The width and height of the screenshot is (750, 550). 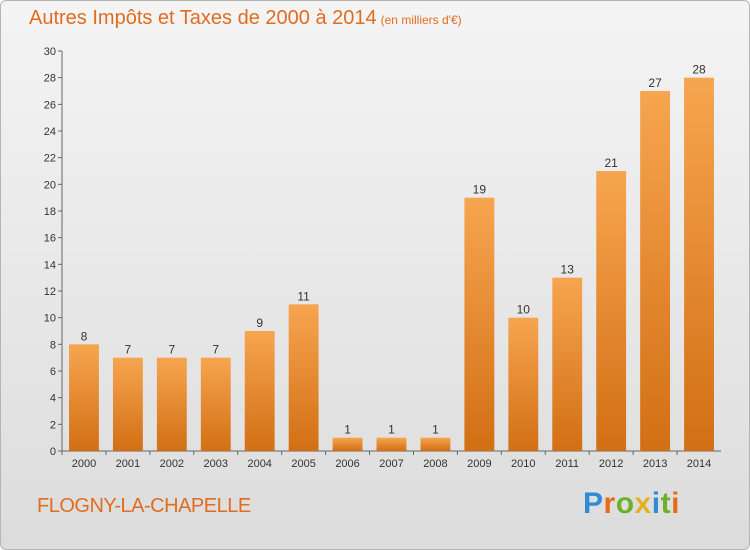 I want to click on x-tick-label-2004: 2004, so click(x=259, y=464).